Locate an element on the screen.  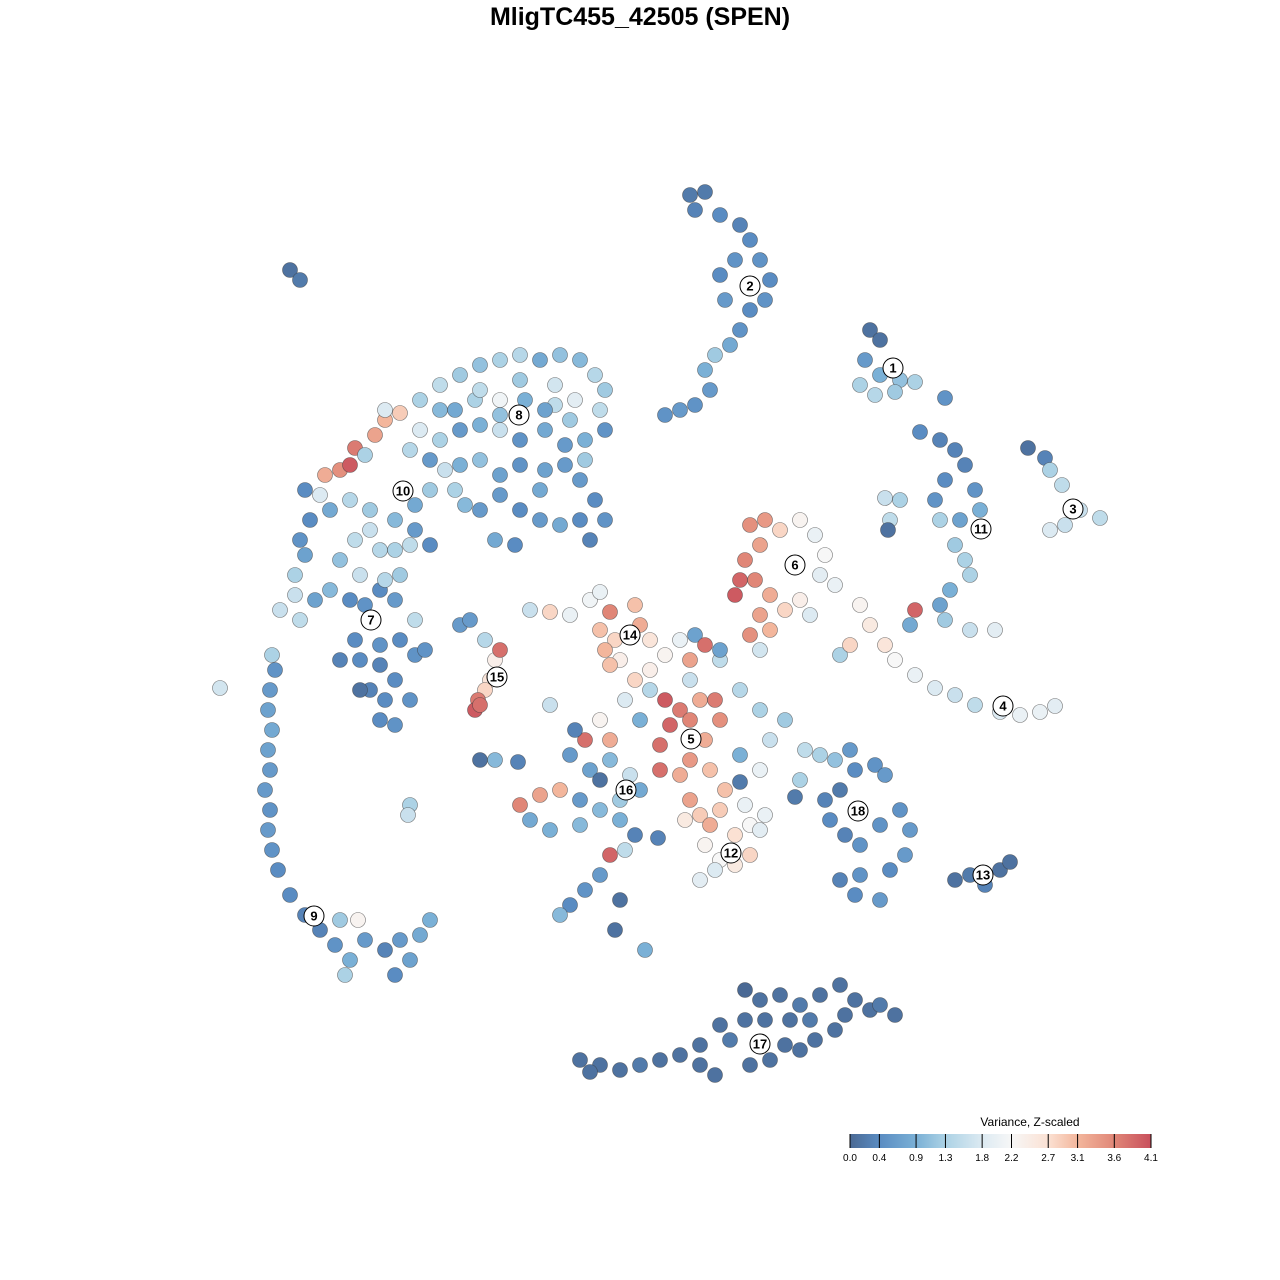
cluster-label-15: 15 is located at coordinates (497, 677).